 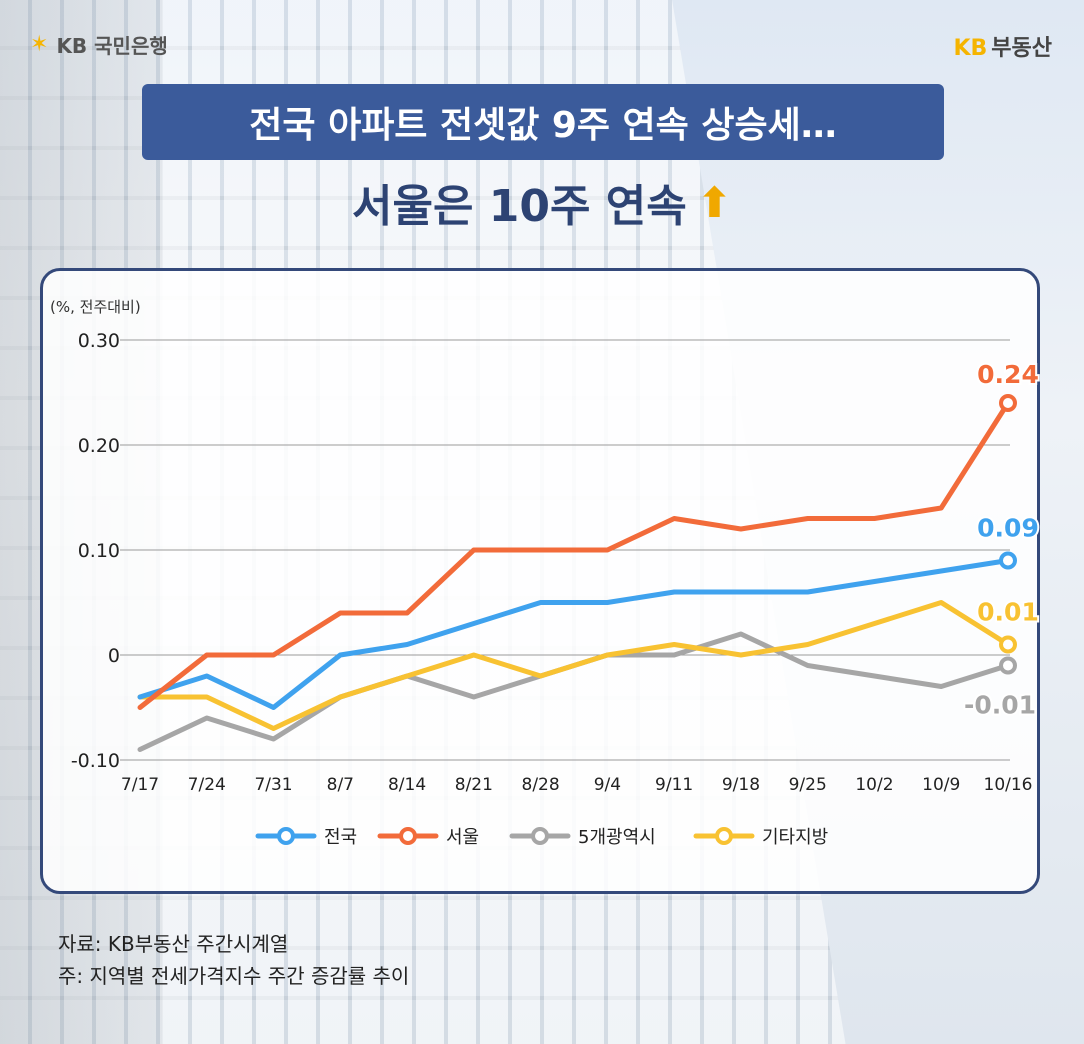 I want to click on end-point-others, so click(x=1008, y=644).